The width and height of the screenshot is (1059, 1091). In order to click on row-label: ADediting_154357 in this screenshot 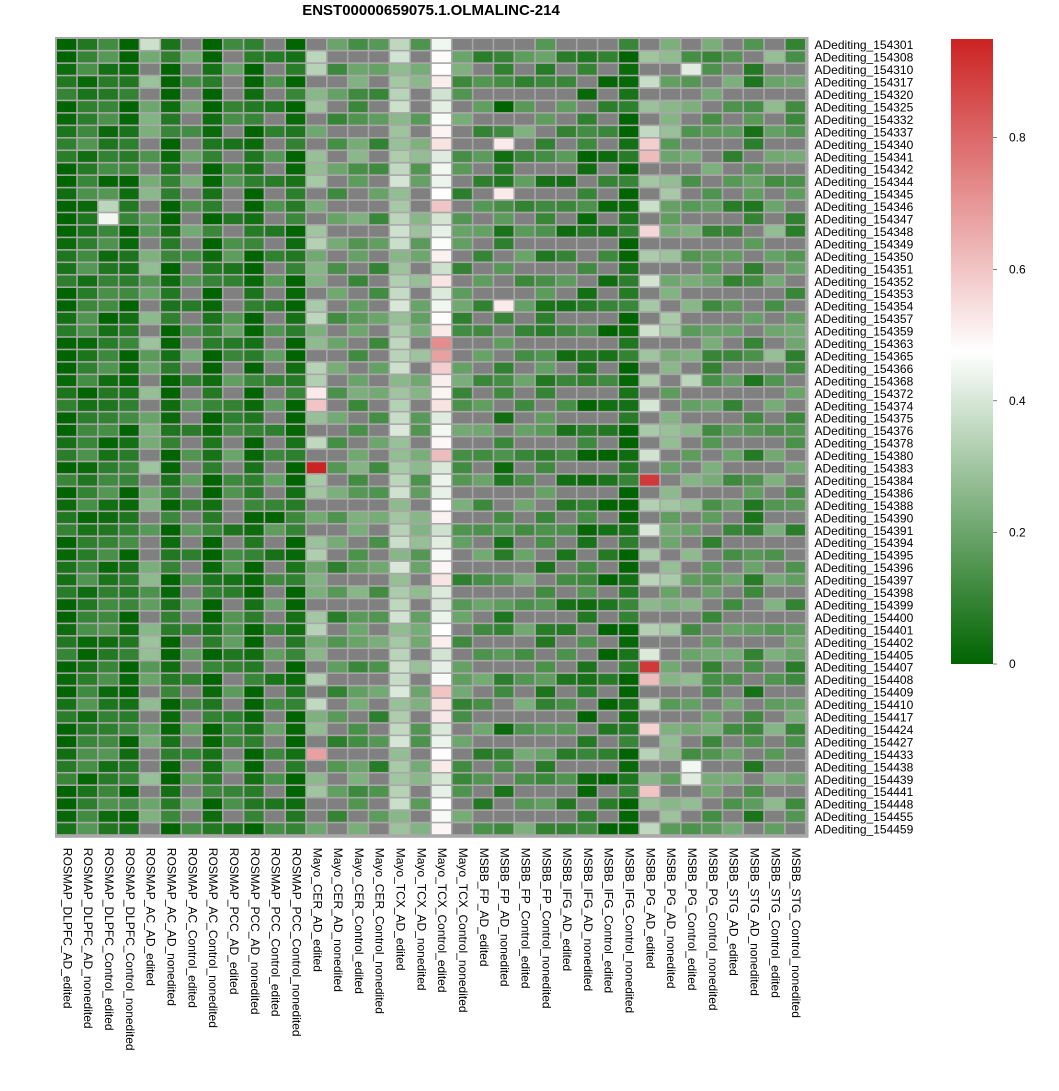, I will do `click(864, 319)`.